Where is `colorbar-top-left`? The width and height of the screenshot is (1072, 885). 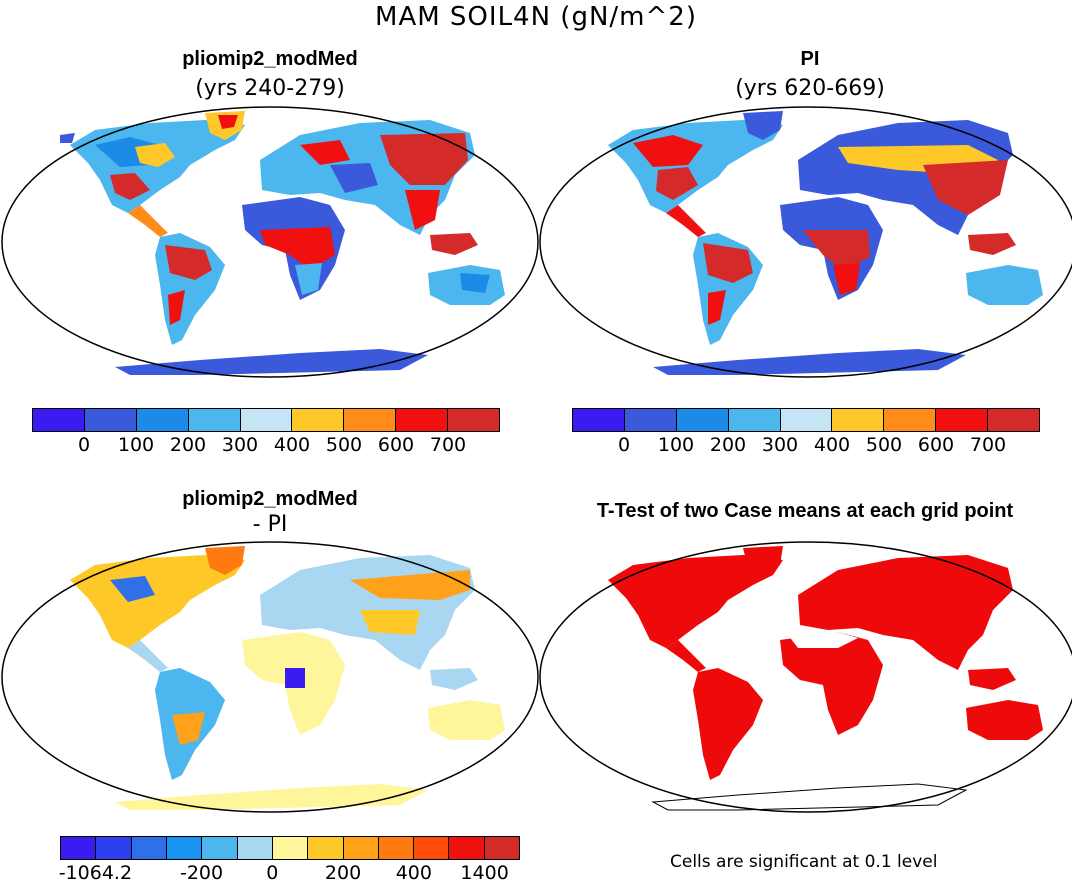 colorbar-top-left is located at coordinates (266, 420).